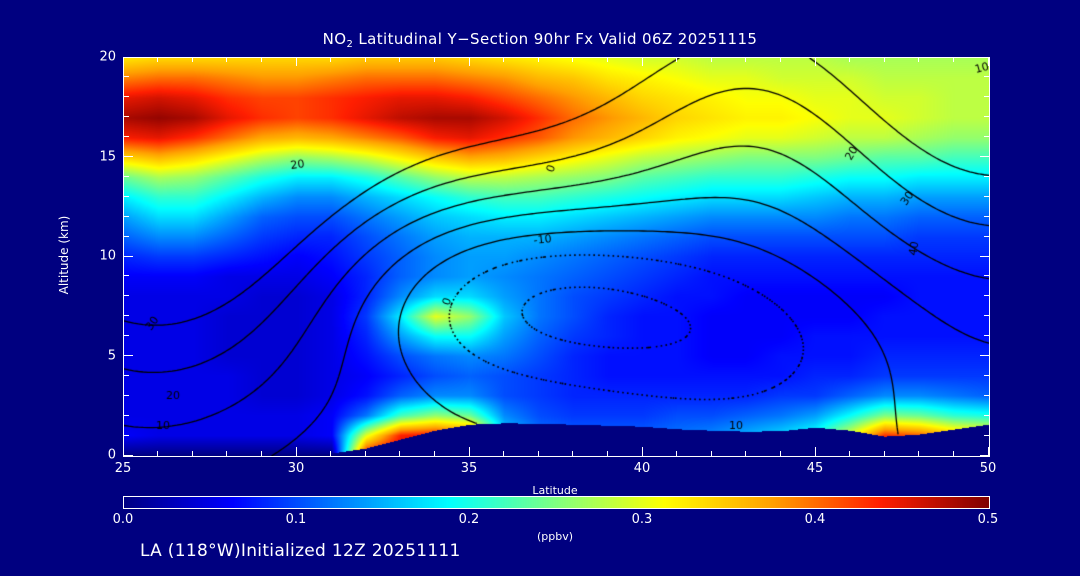 The height and width of the screenshot is (576, 1080). Describe the element at coordinates (988, 519) in the screenshot. I see `colorbar-tick-label: 0.5` at that location.